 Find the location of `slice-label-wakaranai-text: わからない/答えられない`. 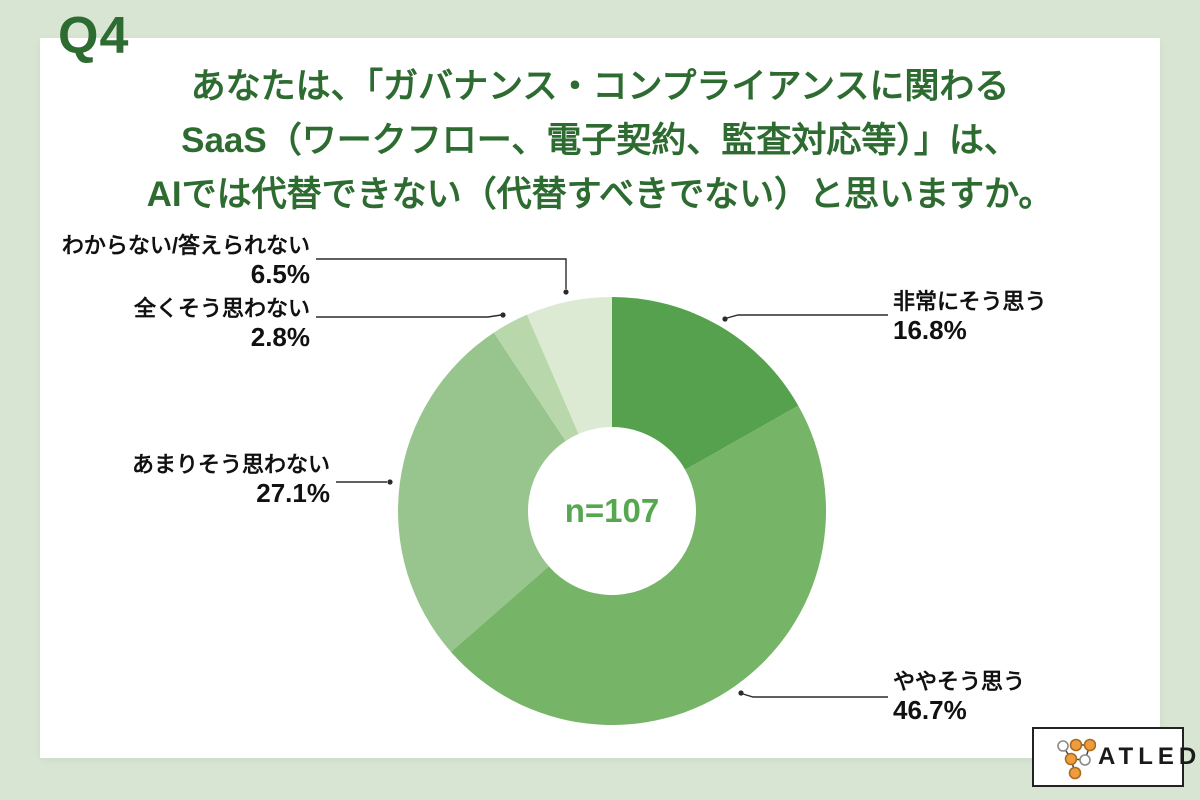

slice-label-wakaranai-text: わからない/答えられない is located at coordinates (185, 245).